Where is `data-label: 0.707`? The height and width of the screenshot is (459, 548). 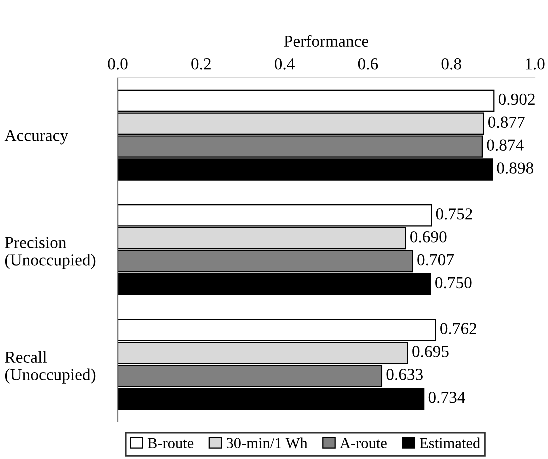
data-label: 0.707 is located at coordinates (436, 260).